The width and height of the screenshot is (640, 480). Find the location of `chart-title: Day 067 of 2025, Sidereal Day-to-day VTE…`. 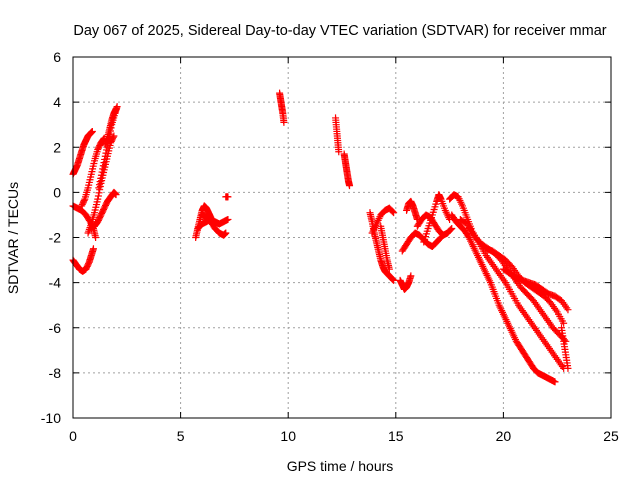

chart-title: Day 067 of 2025, Sidereal Day-to-day VTE… is located at coordinates (339, 31).